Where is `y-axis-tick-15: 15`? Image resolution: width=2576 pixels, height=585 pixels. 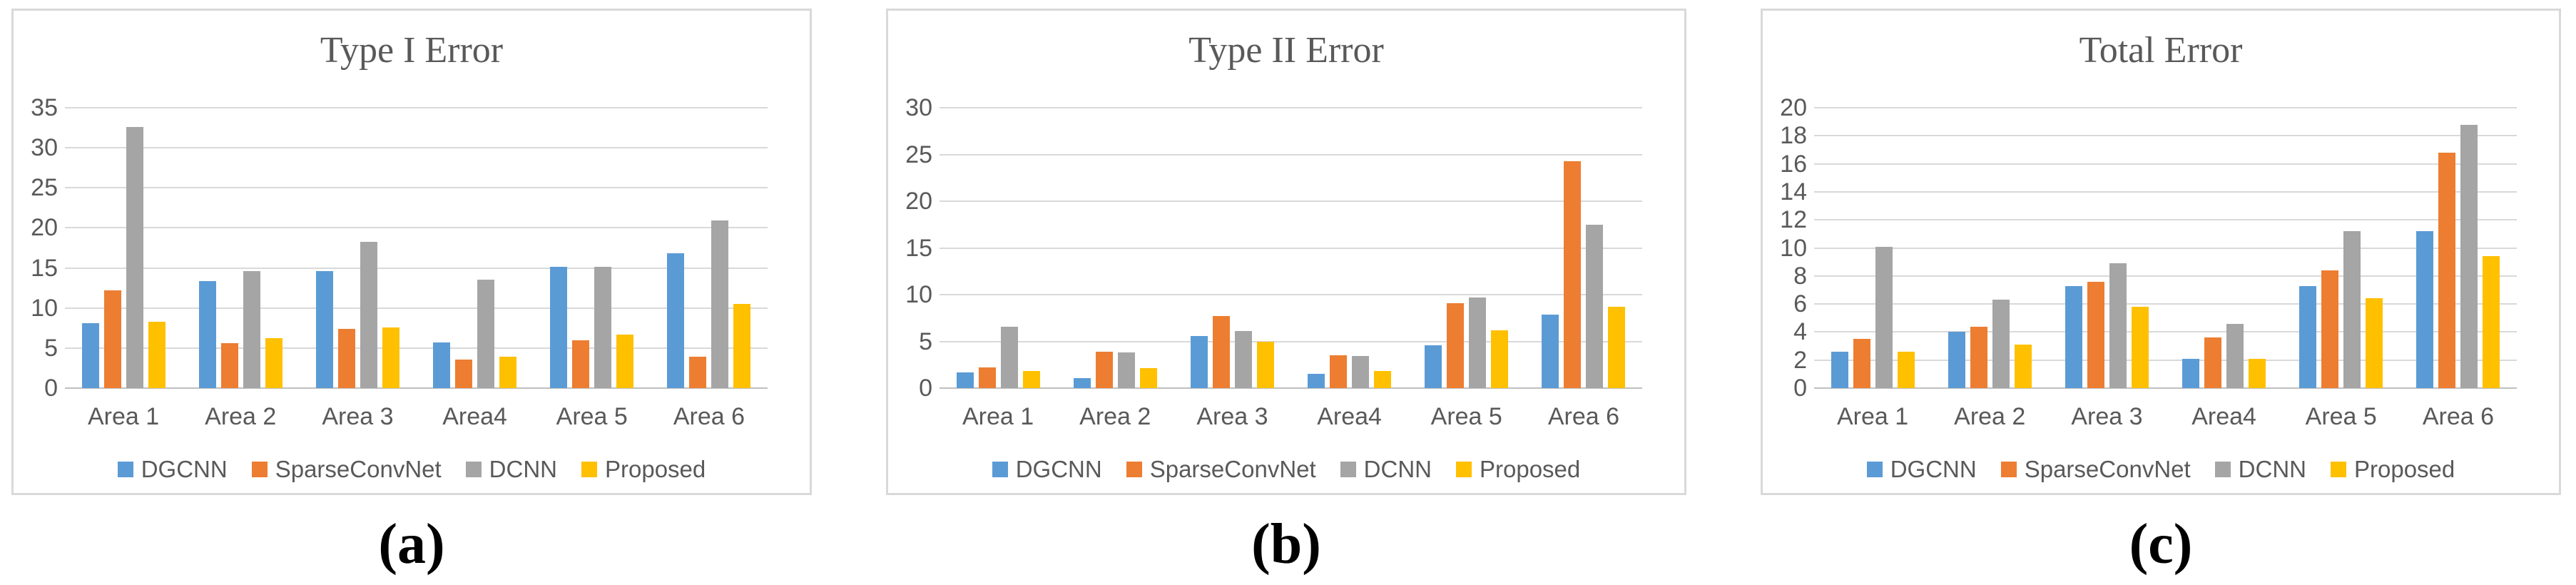 y-axis-tick-15: 15 is located at coordinates (918, 248).